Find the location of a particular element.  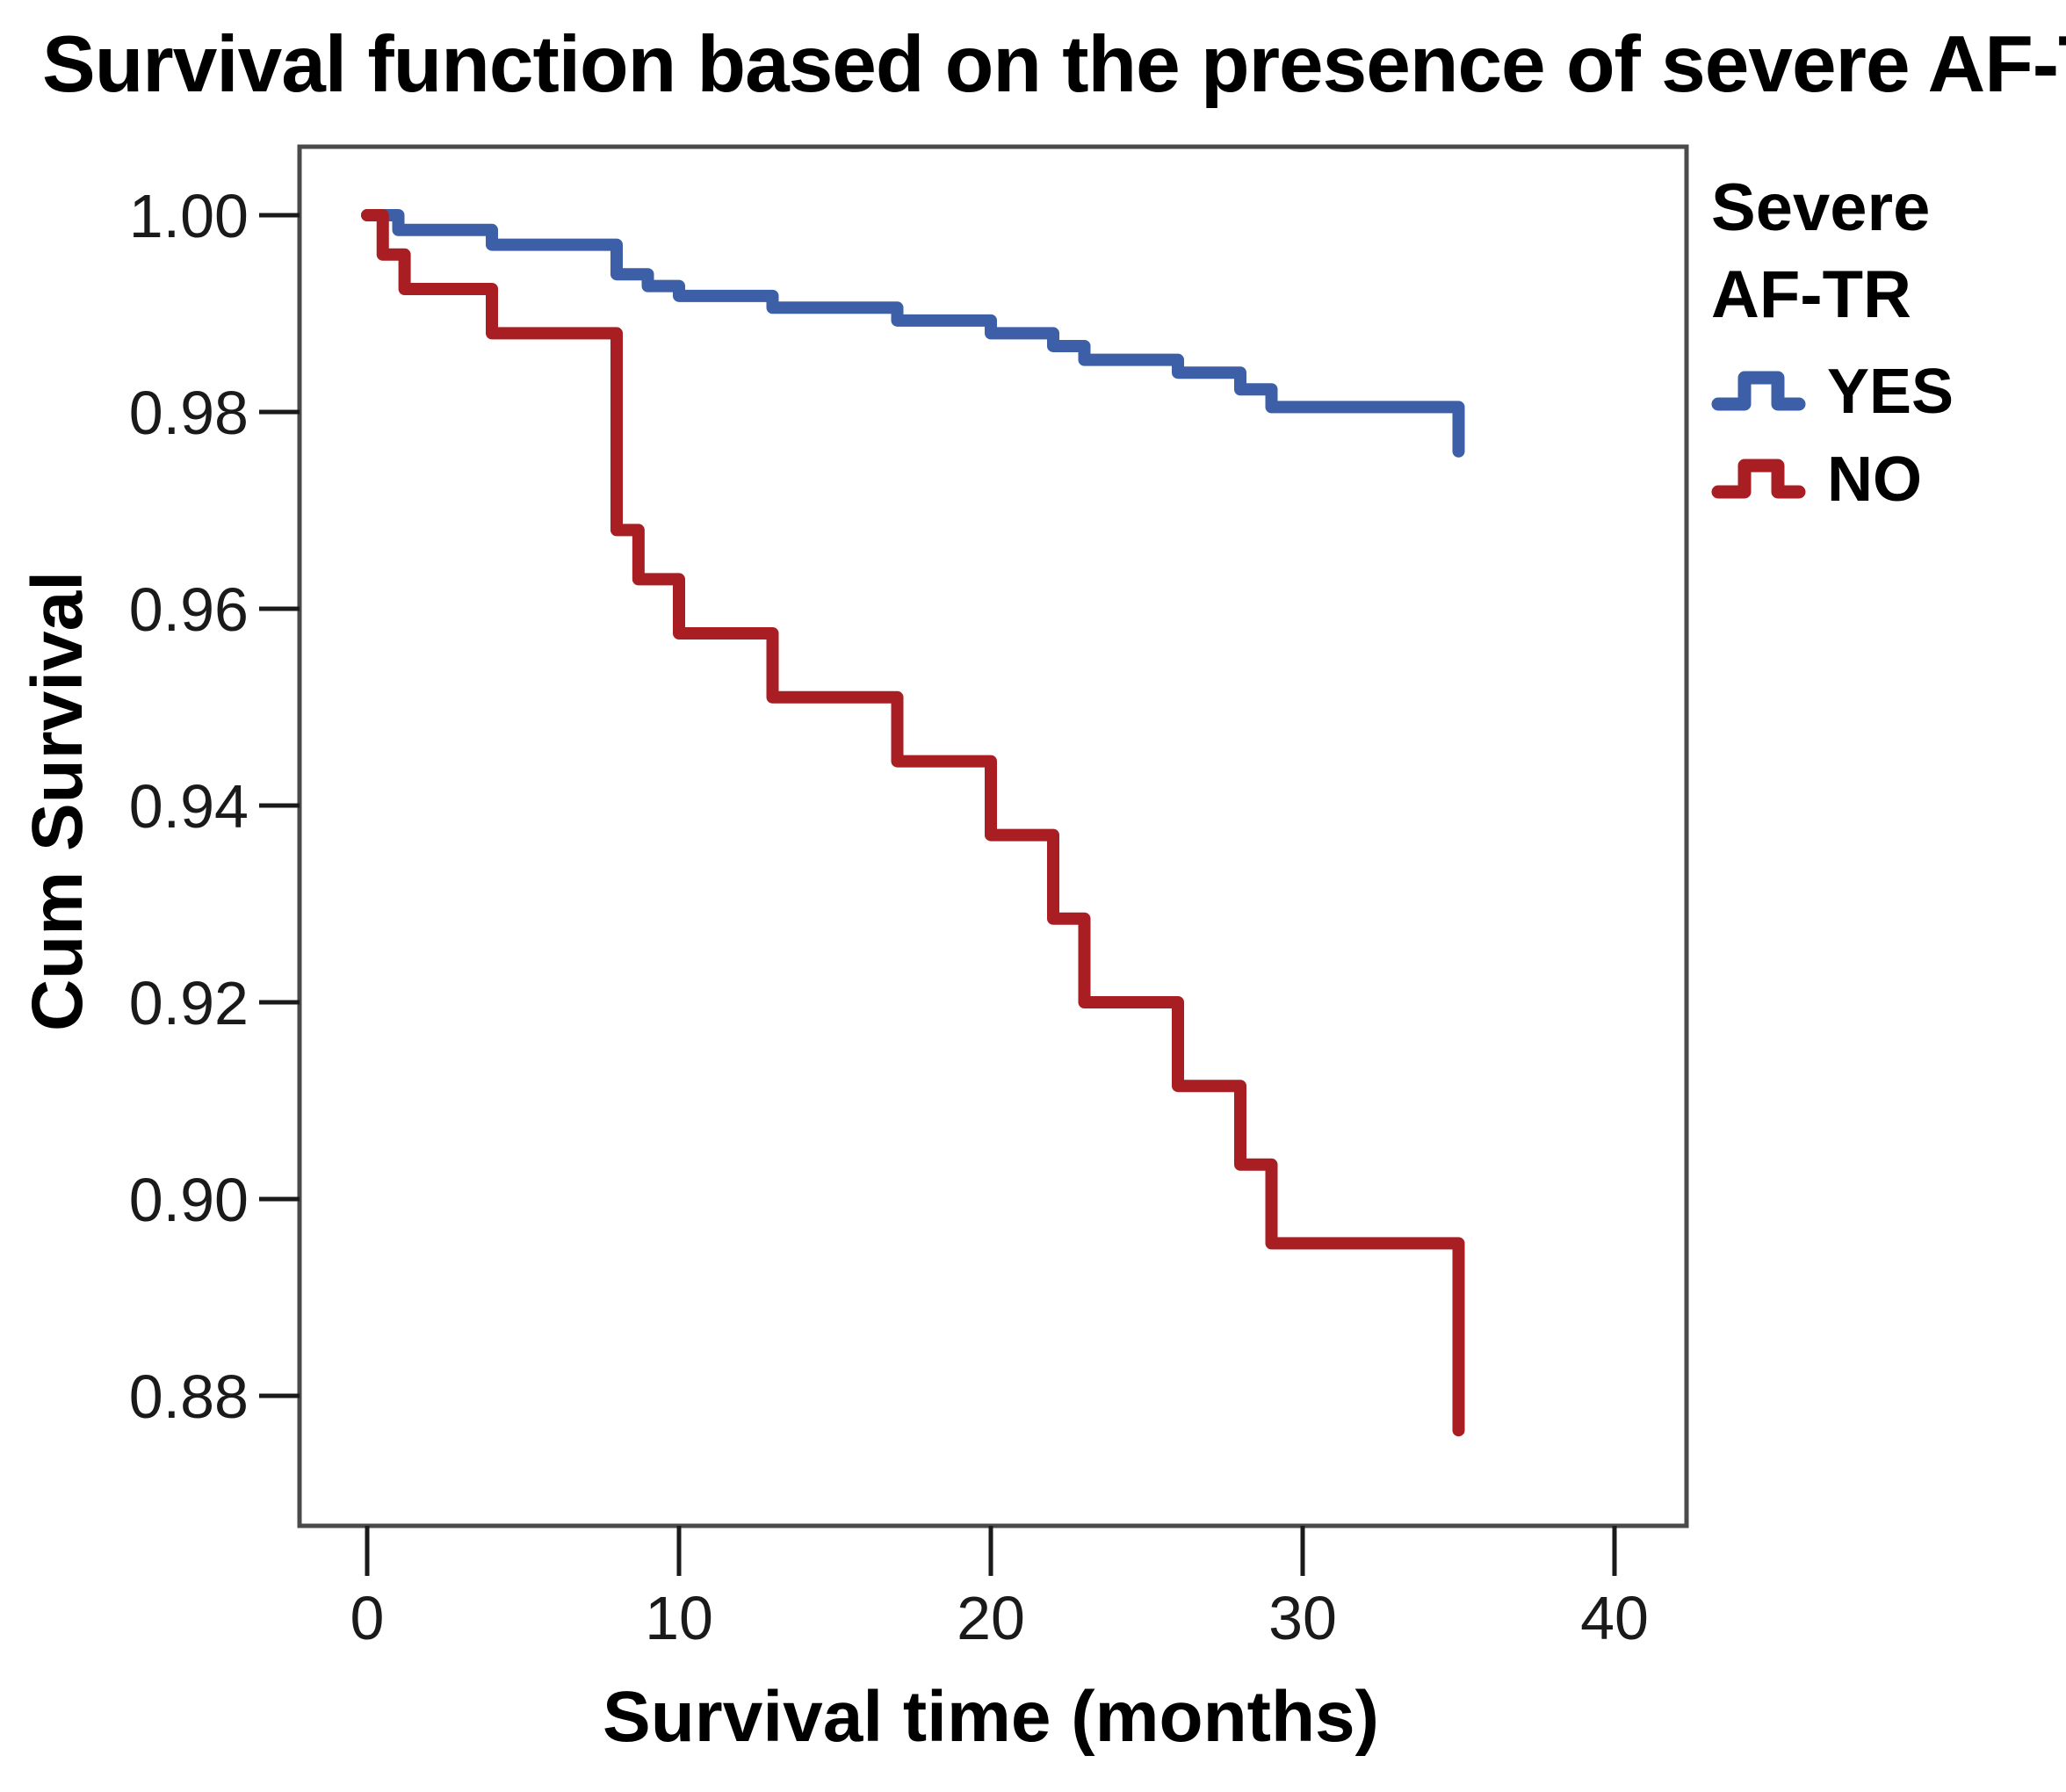

legend-label-no: NO is located at coordinates (1874, 479).